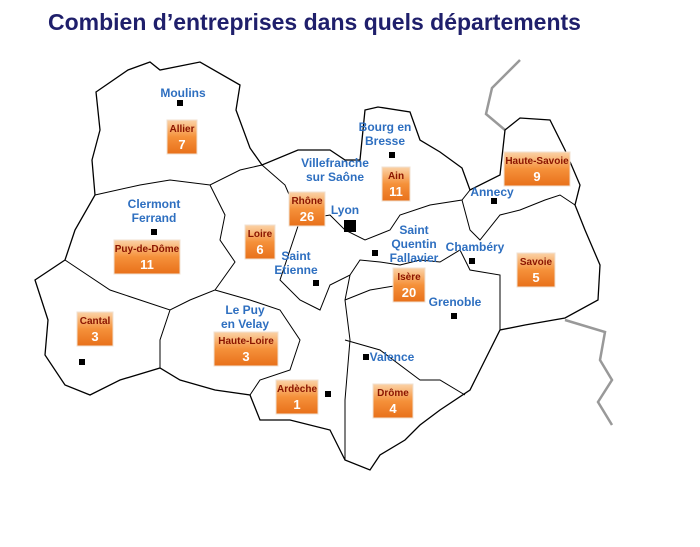 This screenshot has width=700, height=547. What do you see at coordinates (535, 277) in the screenshot?
I see `department-count: 5` at bounding box center [535, 277].